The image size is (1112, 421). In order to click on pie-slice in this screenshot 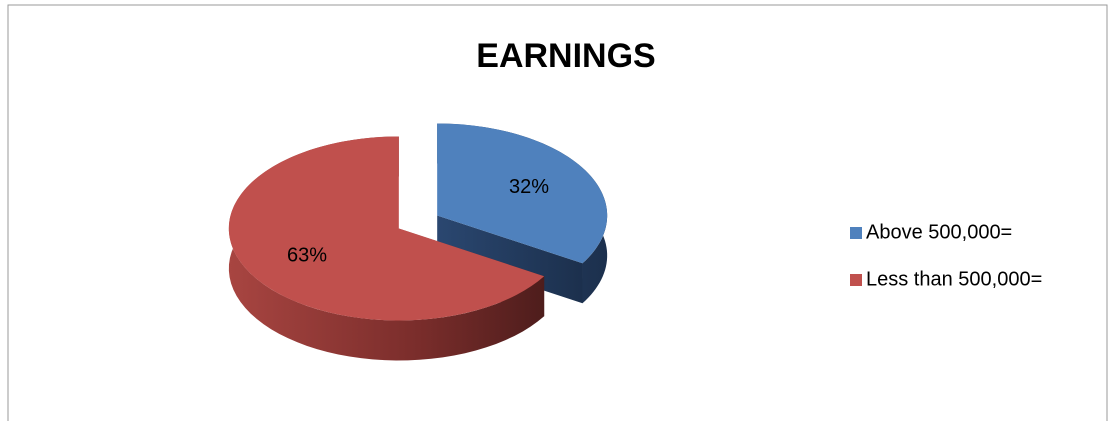, I will do `click(522, 213)`.